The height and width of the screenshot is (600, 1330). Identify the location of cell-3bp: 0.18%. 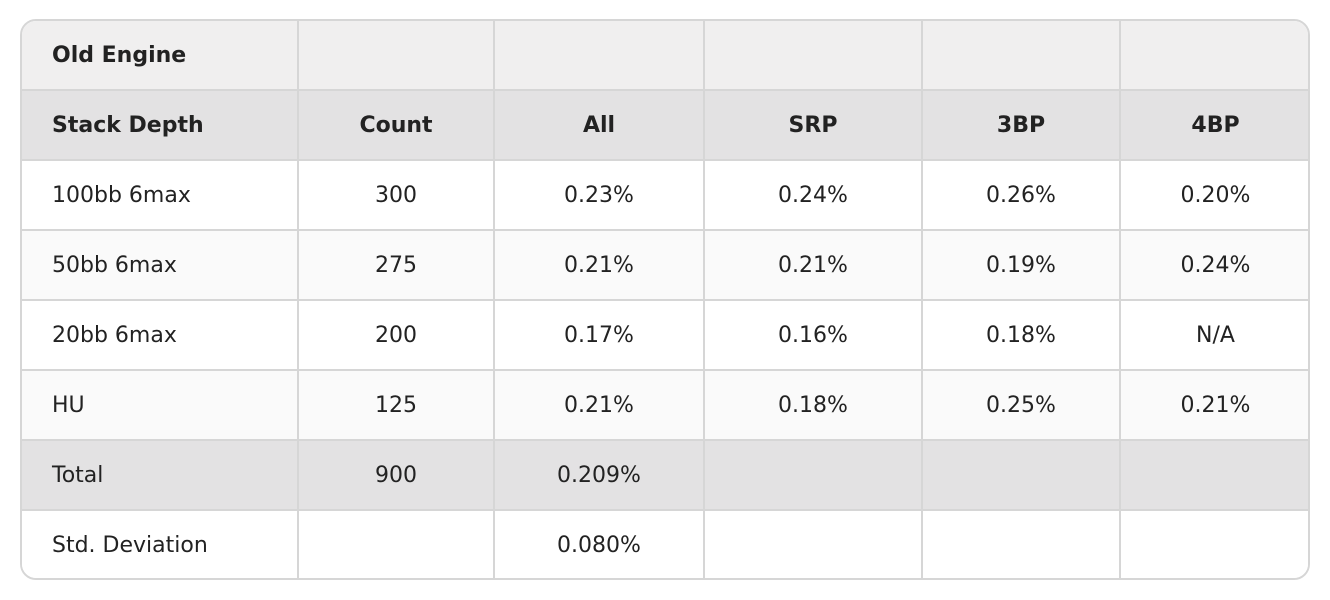
(1021, 335).